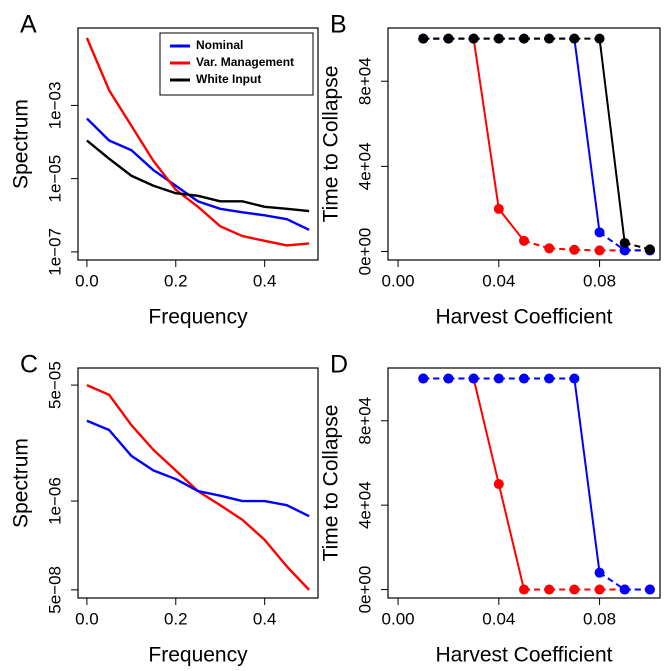 The height and width of the screenshot is (671, 667). I want to click on y-tick-label: 1e−06, so click(54, 501).